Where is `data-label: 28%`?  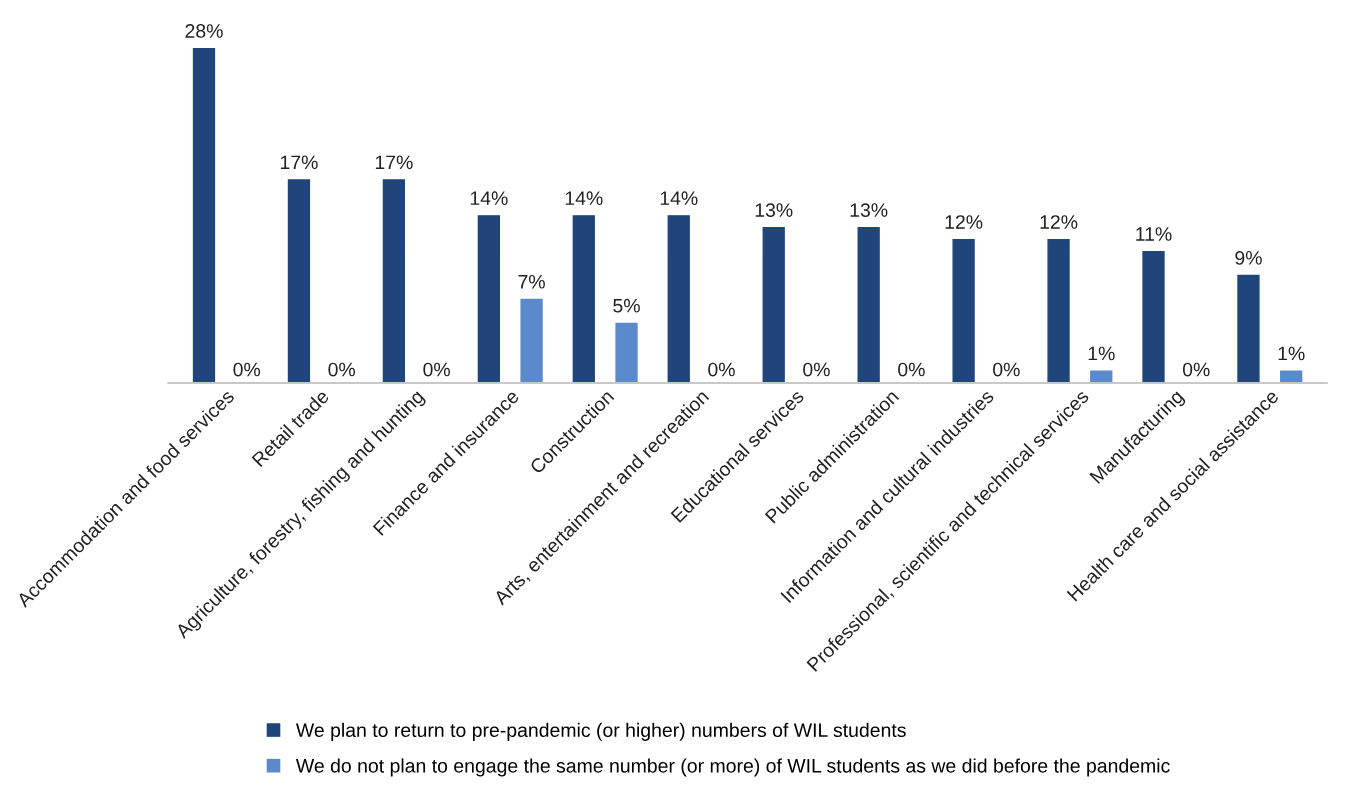 data-label: 28% is located at coordinates (204, 31).